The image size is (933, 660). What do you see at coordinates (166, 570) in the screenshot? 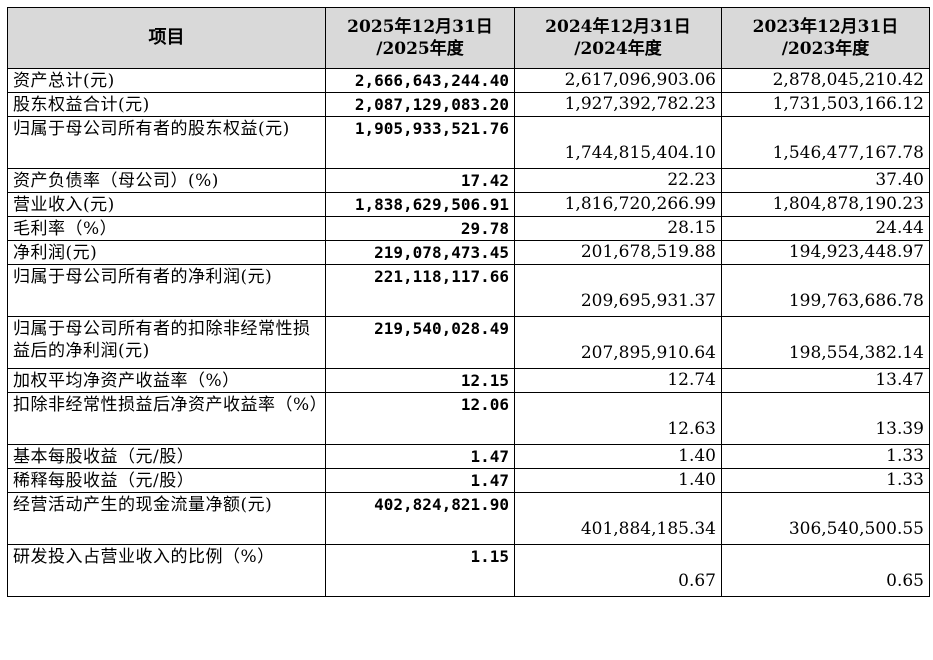
I see `row-label: 研发投入占营业收入的比例（%）` at bounding box center [166, 570].